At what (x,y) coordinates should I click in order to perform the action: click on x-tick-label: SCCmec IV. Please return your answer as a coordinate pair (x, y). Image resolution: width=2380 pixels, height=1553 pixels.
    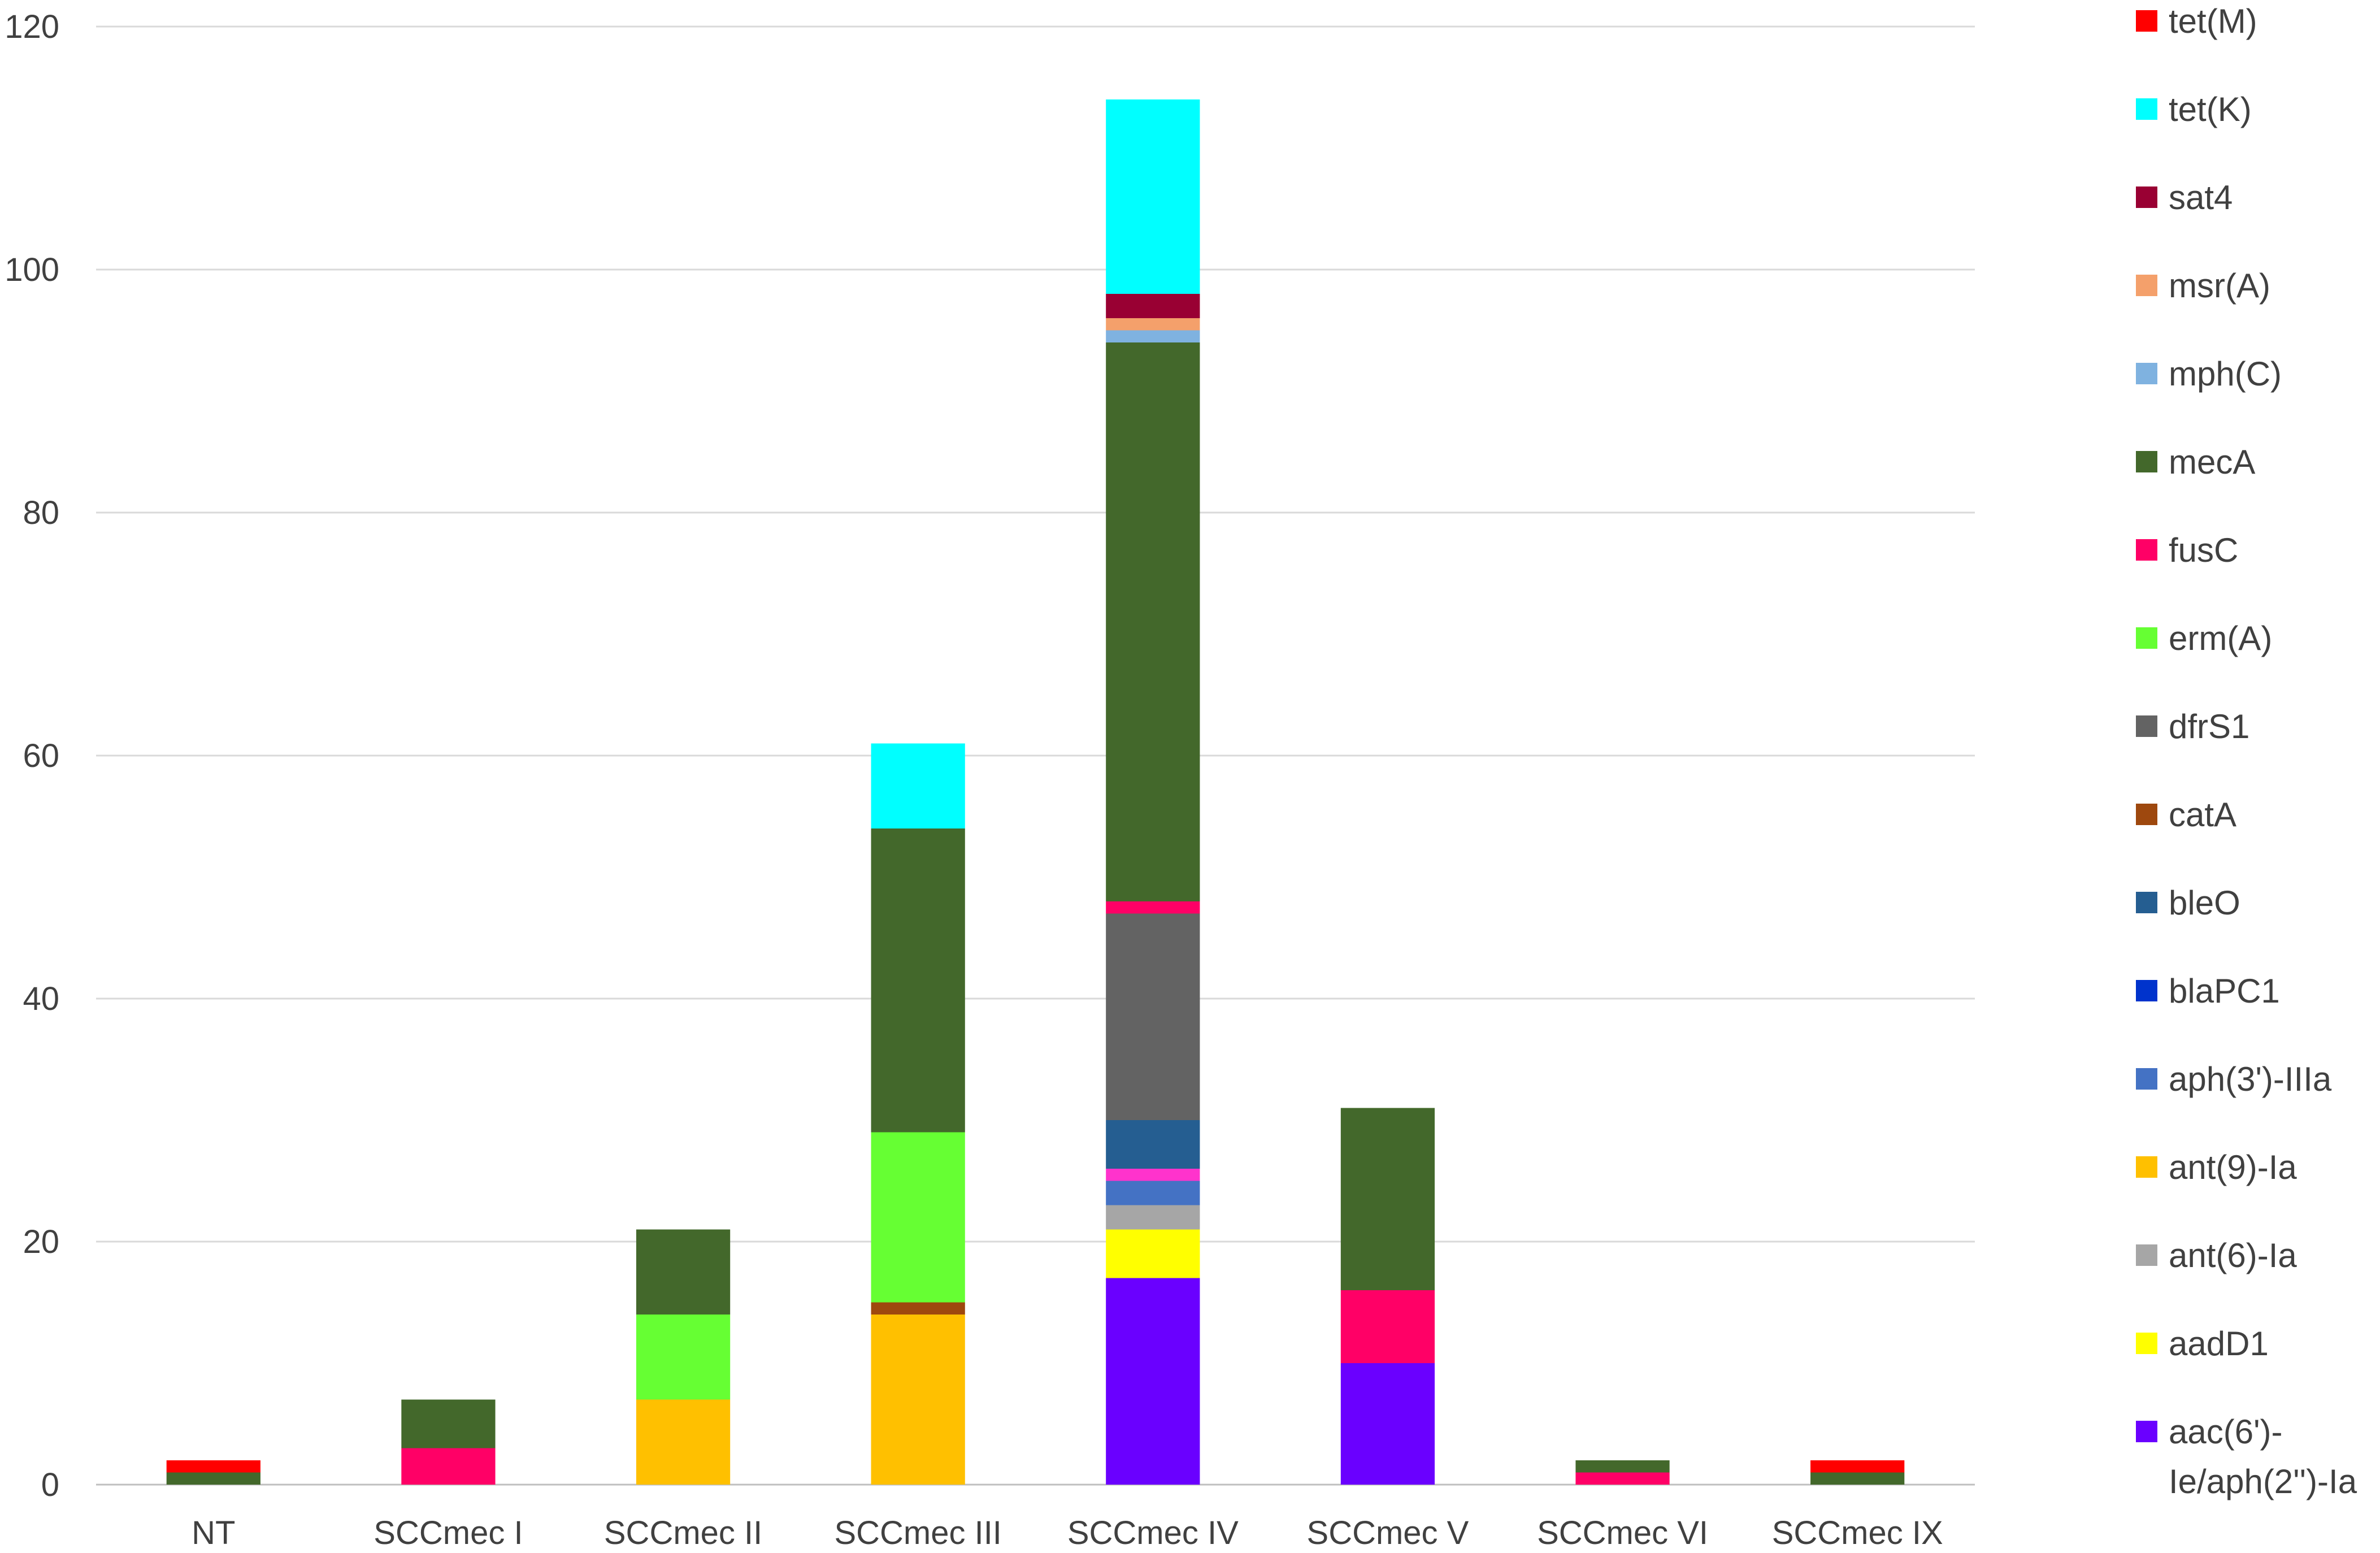
    Looking at the image, I should click on (1153, 1533).